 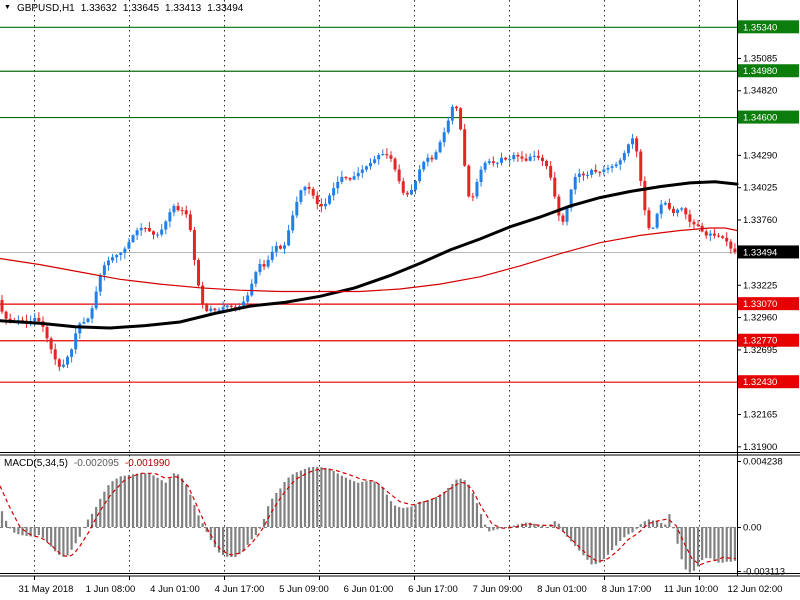 I want to click on macd-main-value: -0.002095, so click(x=96, y=463).